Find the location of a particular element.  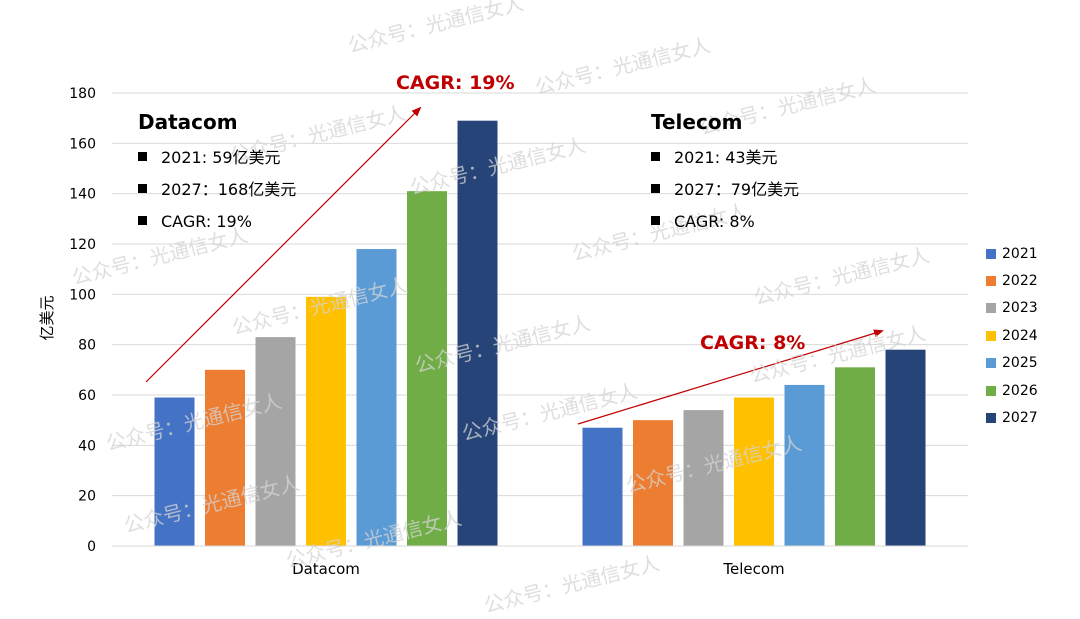

bar-telecom-2026 is located at coordinates (855, 456).